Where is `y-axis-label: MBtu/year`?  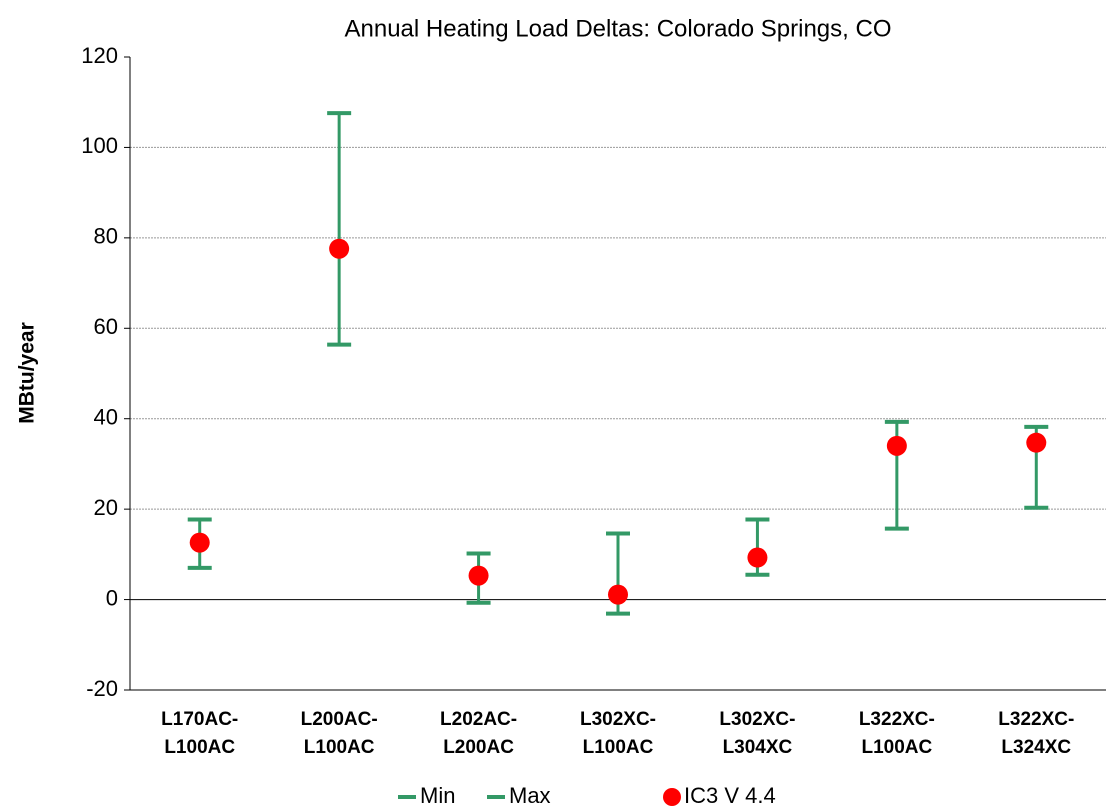 y-axis-label: MBtu/year is located at coordinates (27, 373).